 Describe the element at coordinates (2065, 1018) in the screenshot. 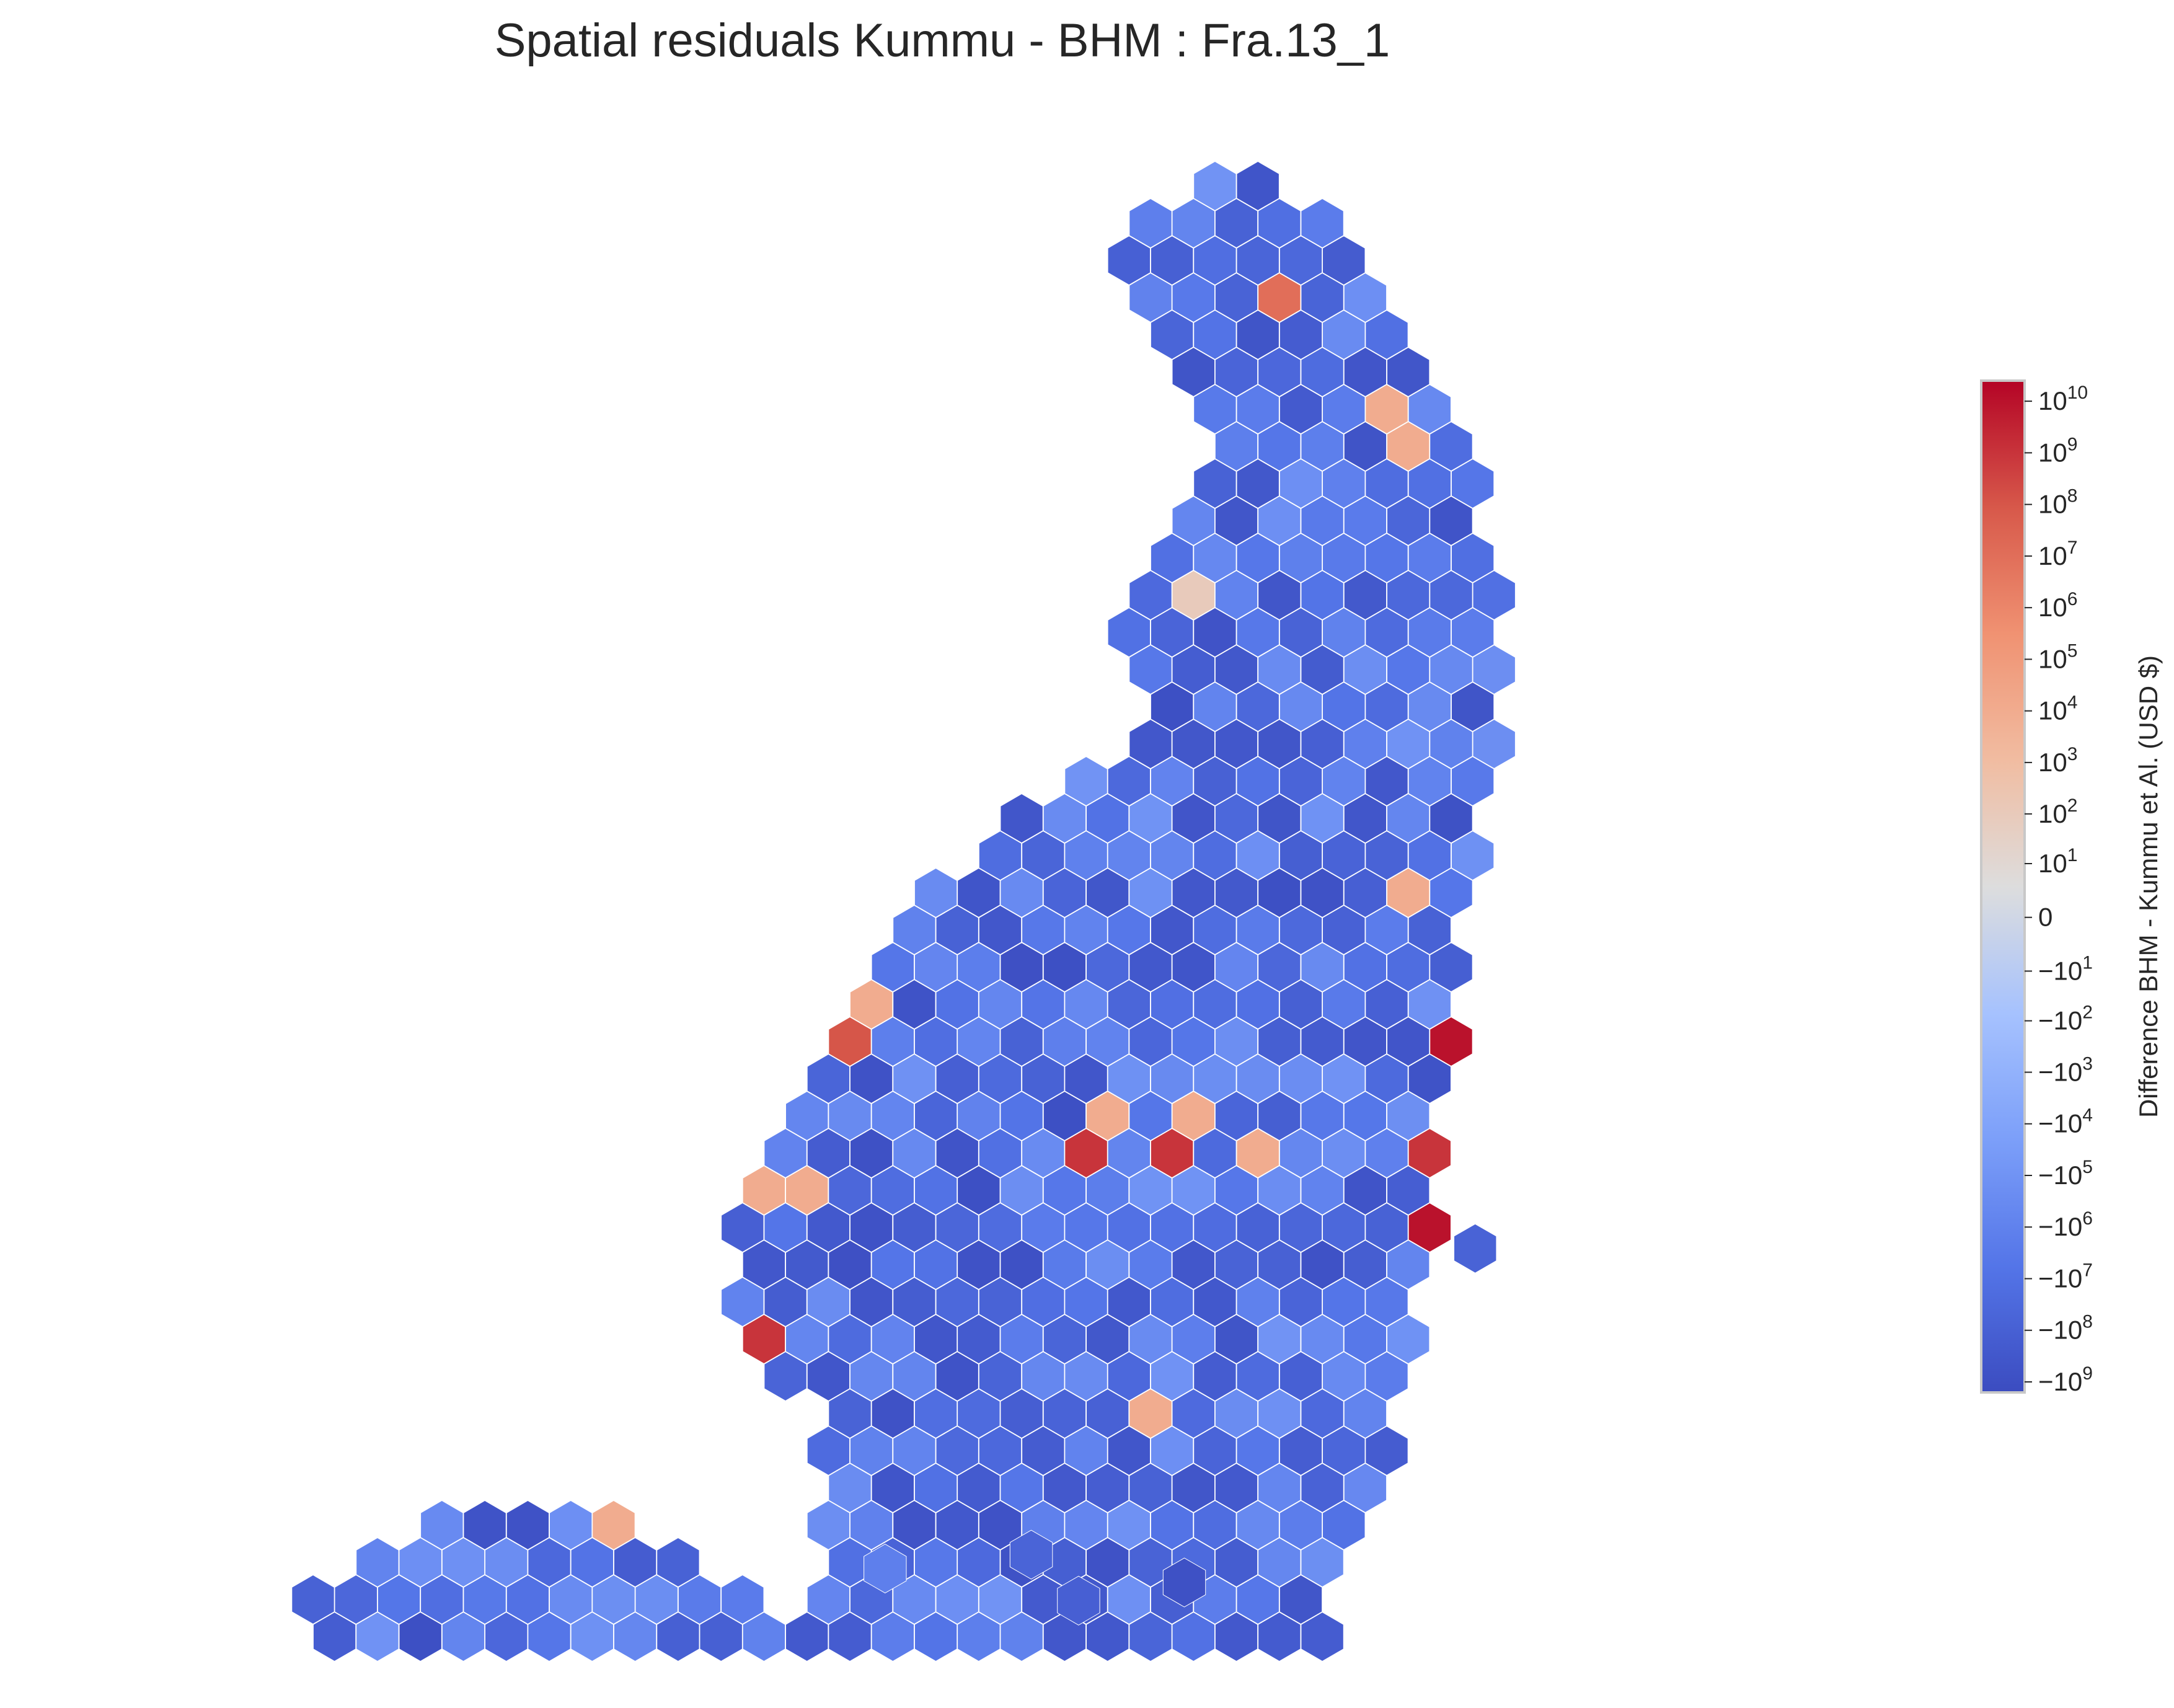

I see `colorbar-tick-label: −102` at that location.